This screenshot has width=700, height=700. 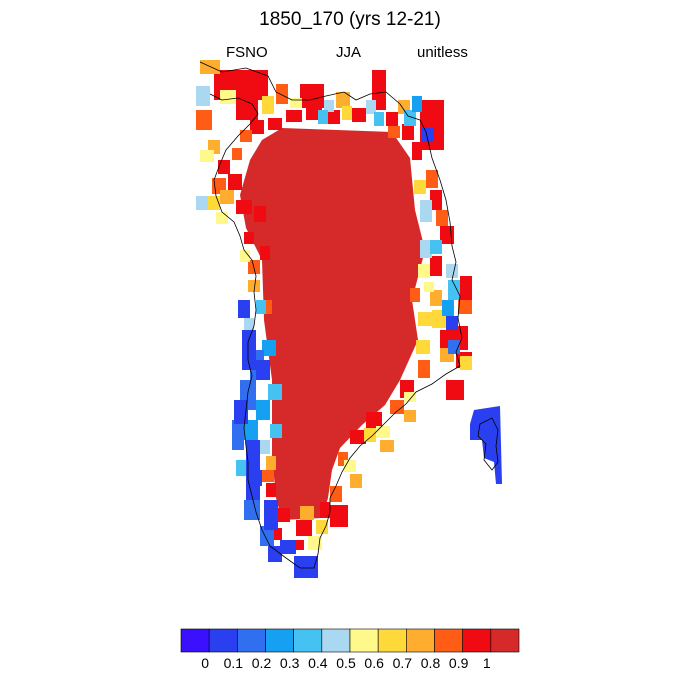 I want to click on colorbar-tick-label: 0.7, so click(x=402, y=663).